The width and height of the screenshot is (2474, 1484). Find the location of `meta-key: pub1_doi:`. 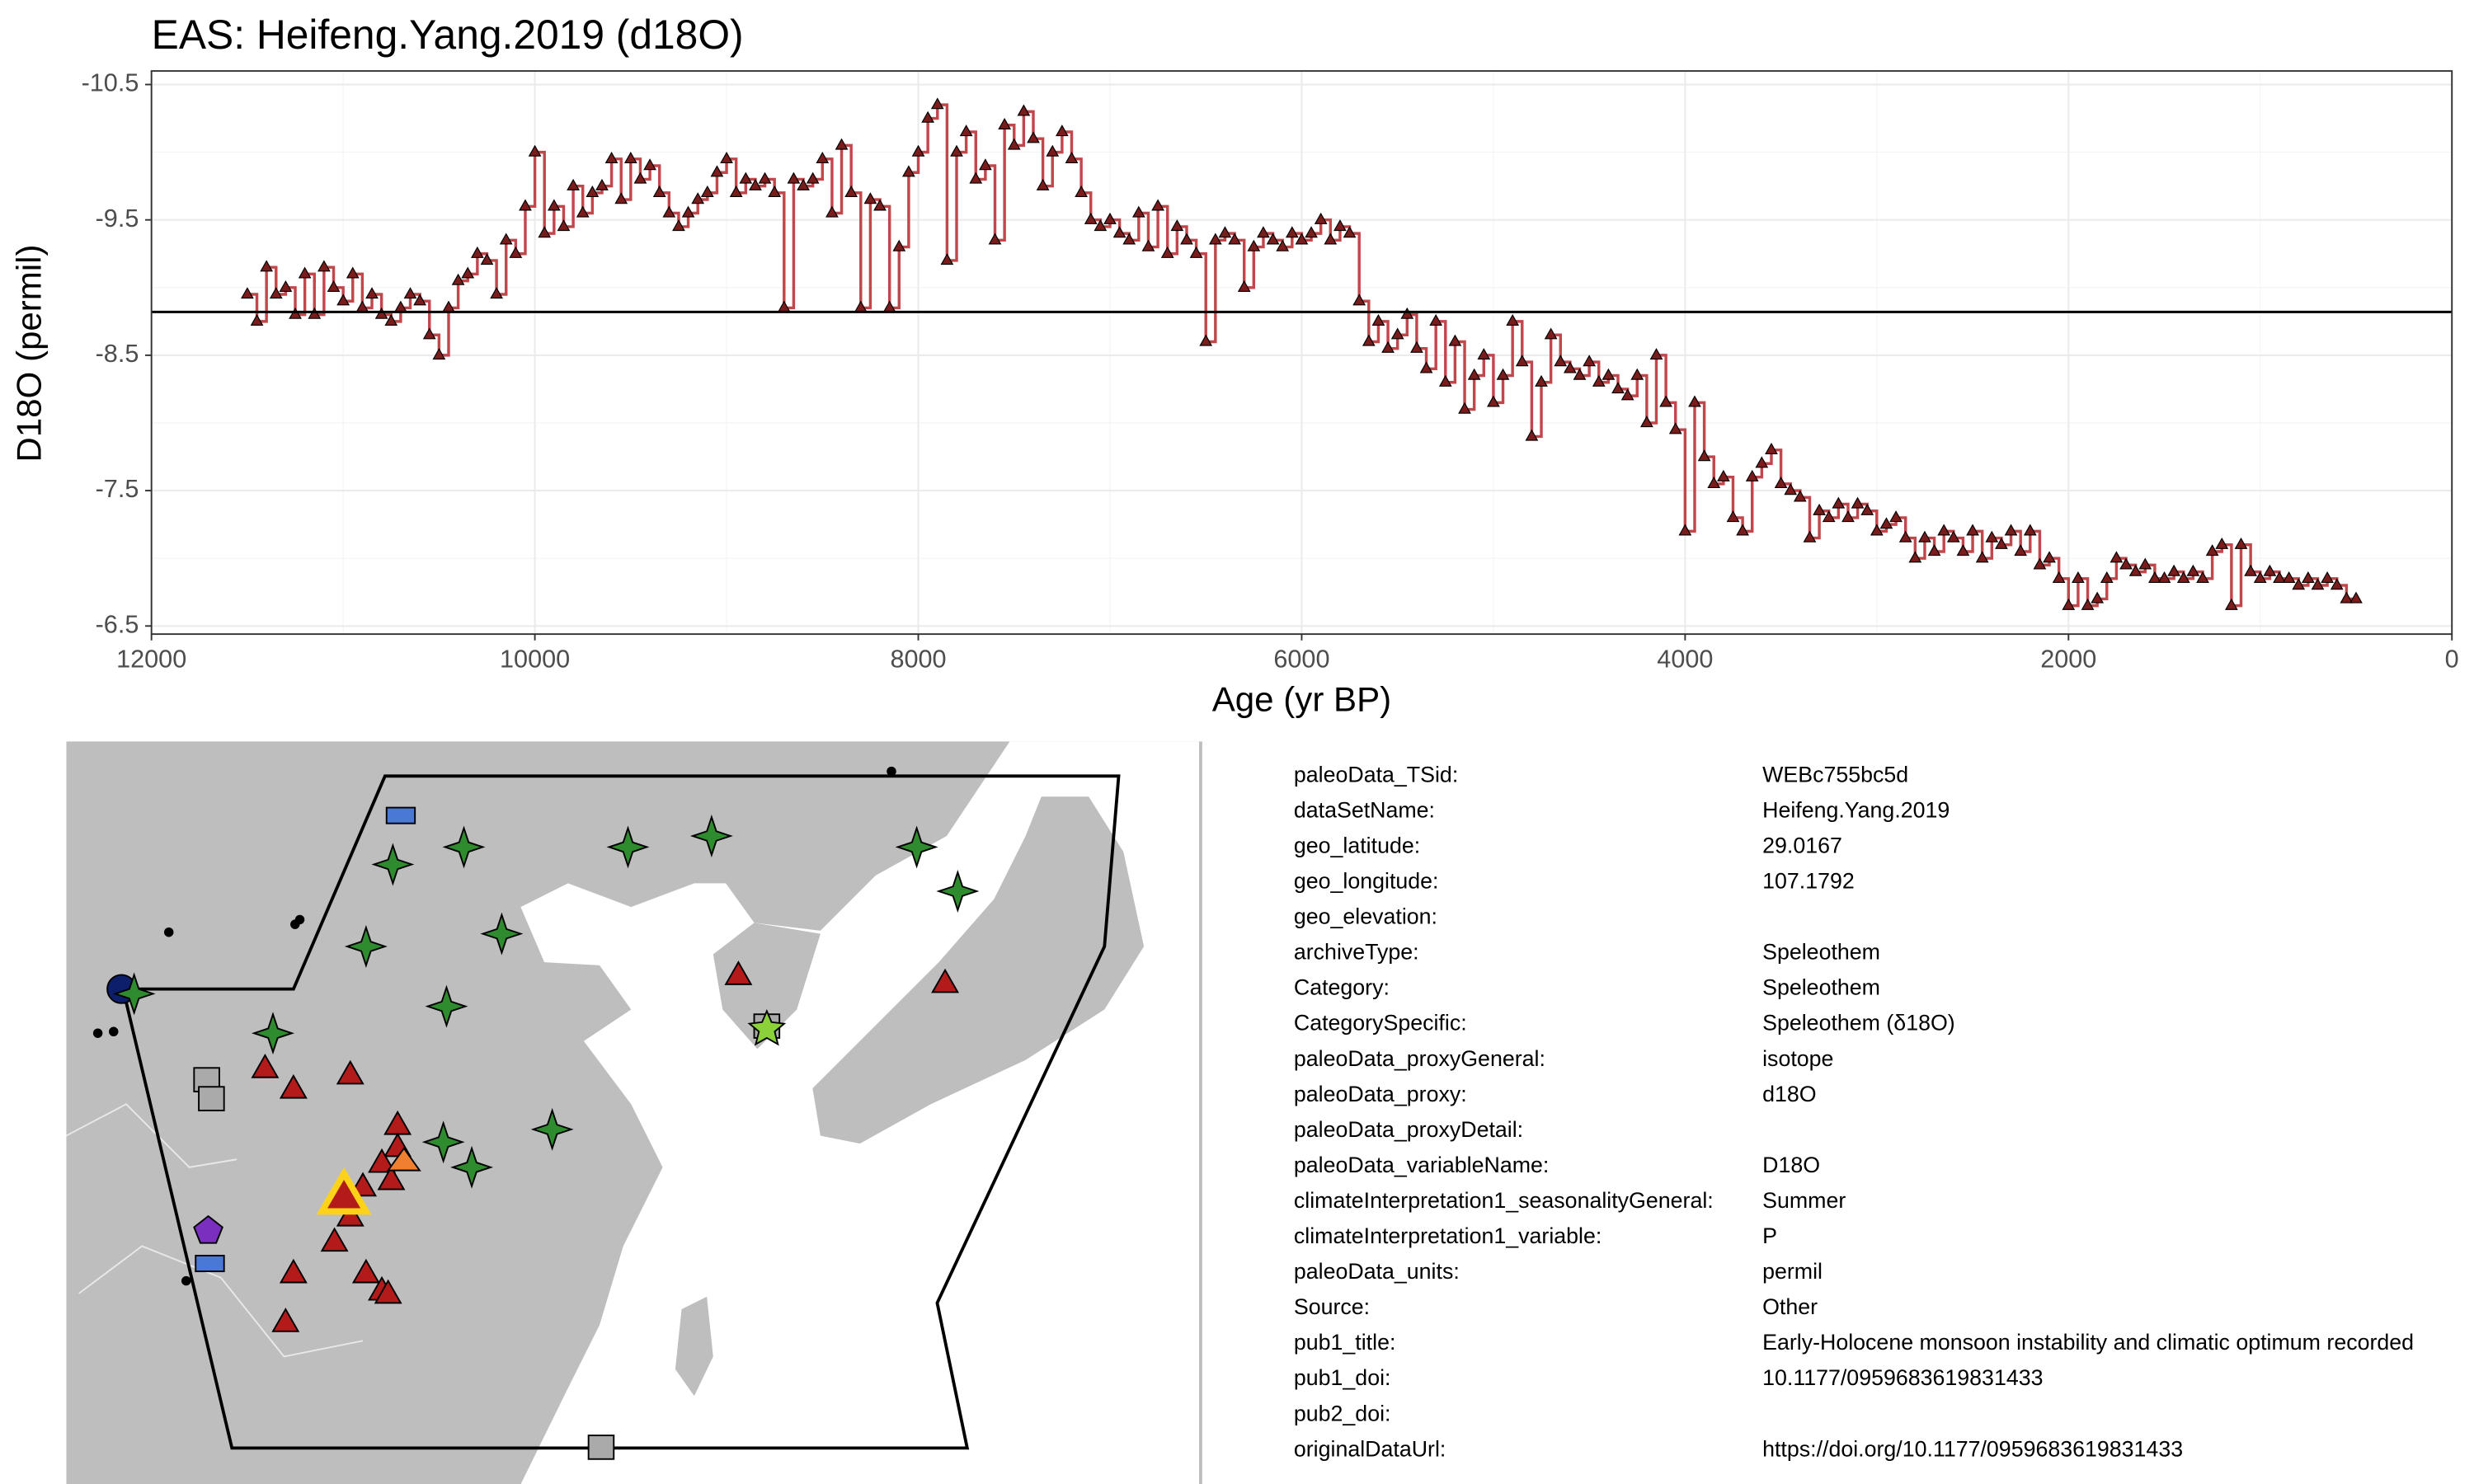

meta-key: pub1_doi: is located at coordinates (1342, 1377).